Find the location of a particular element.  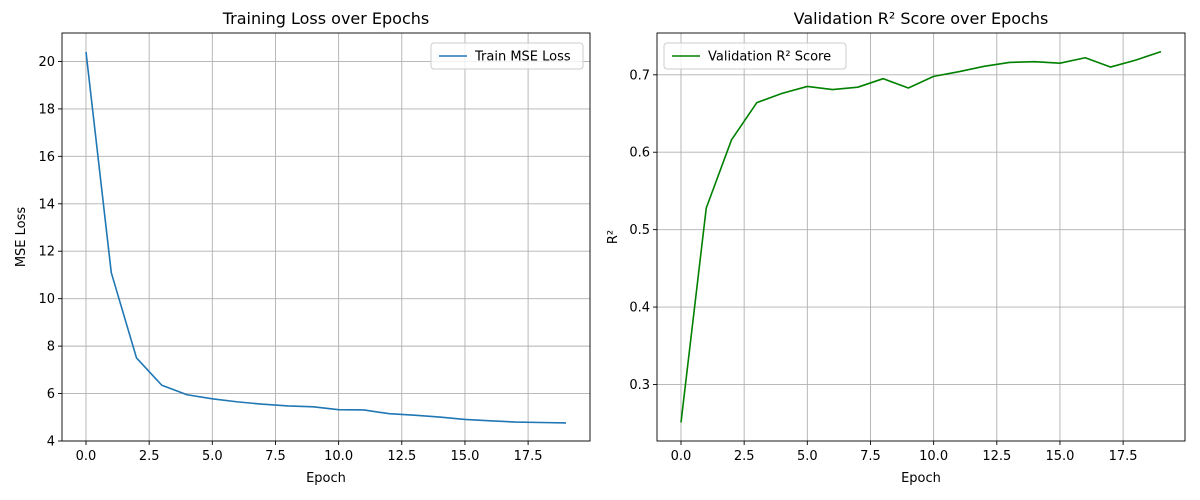

chart1-y-tick-label: 20 is located at coordinates (46, 62).